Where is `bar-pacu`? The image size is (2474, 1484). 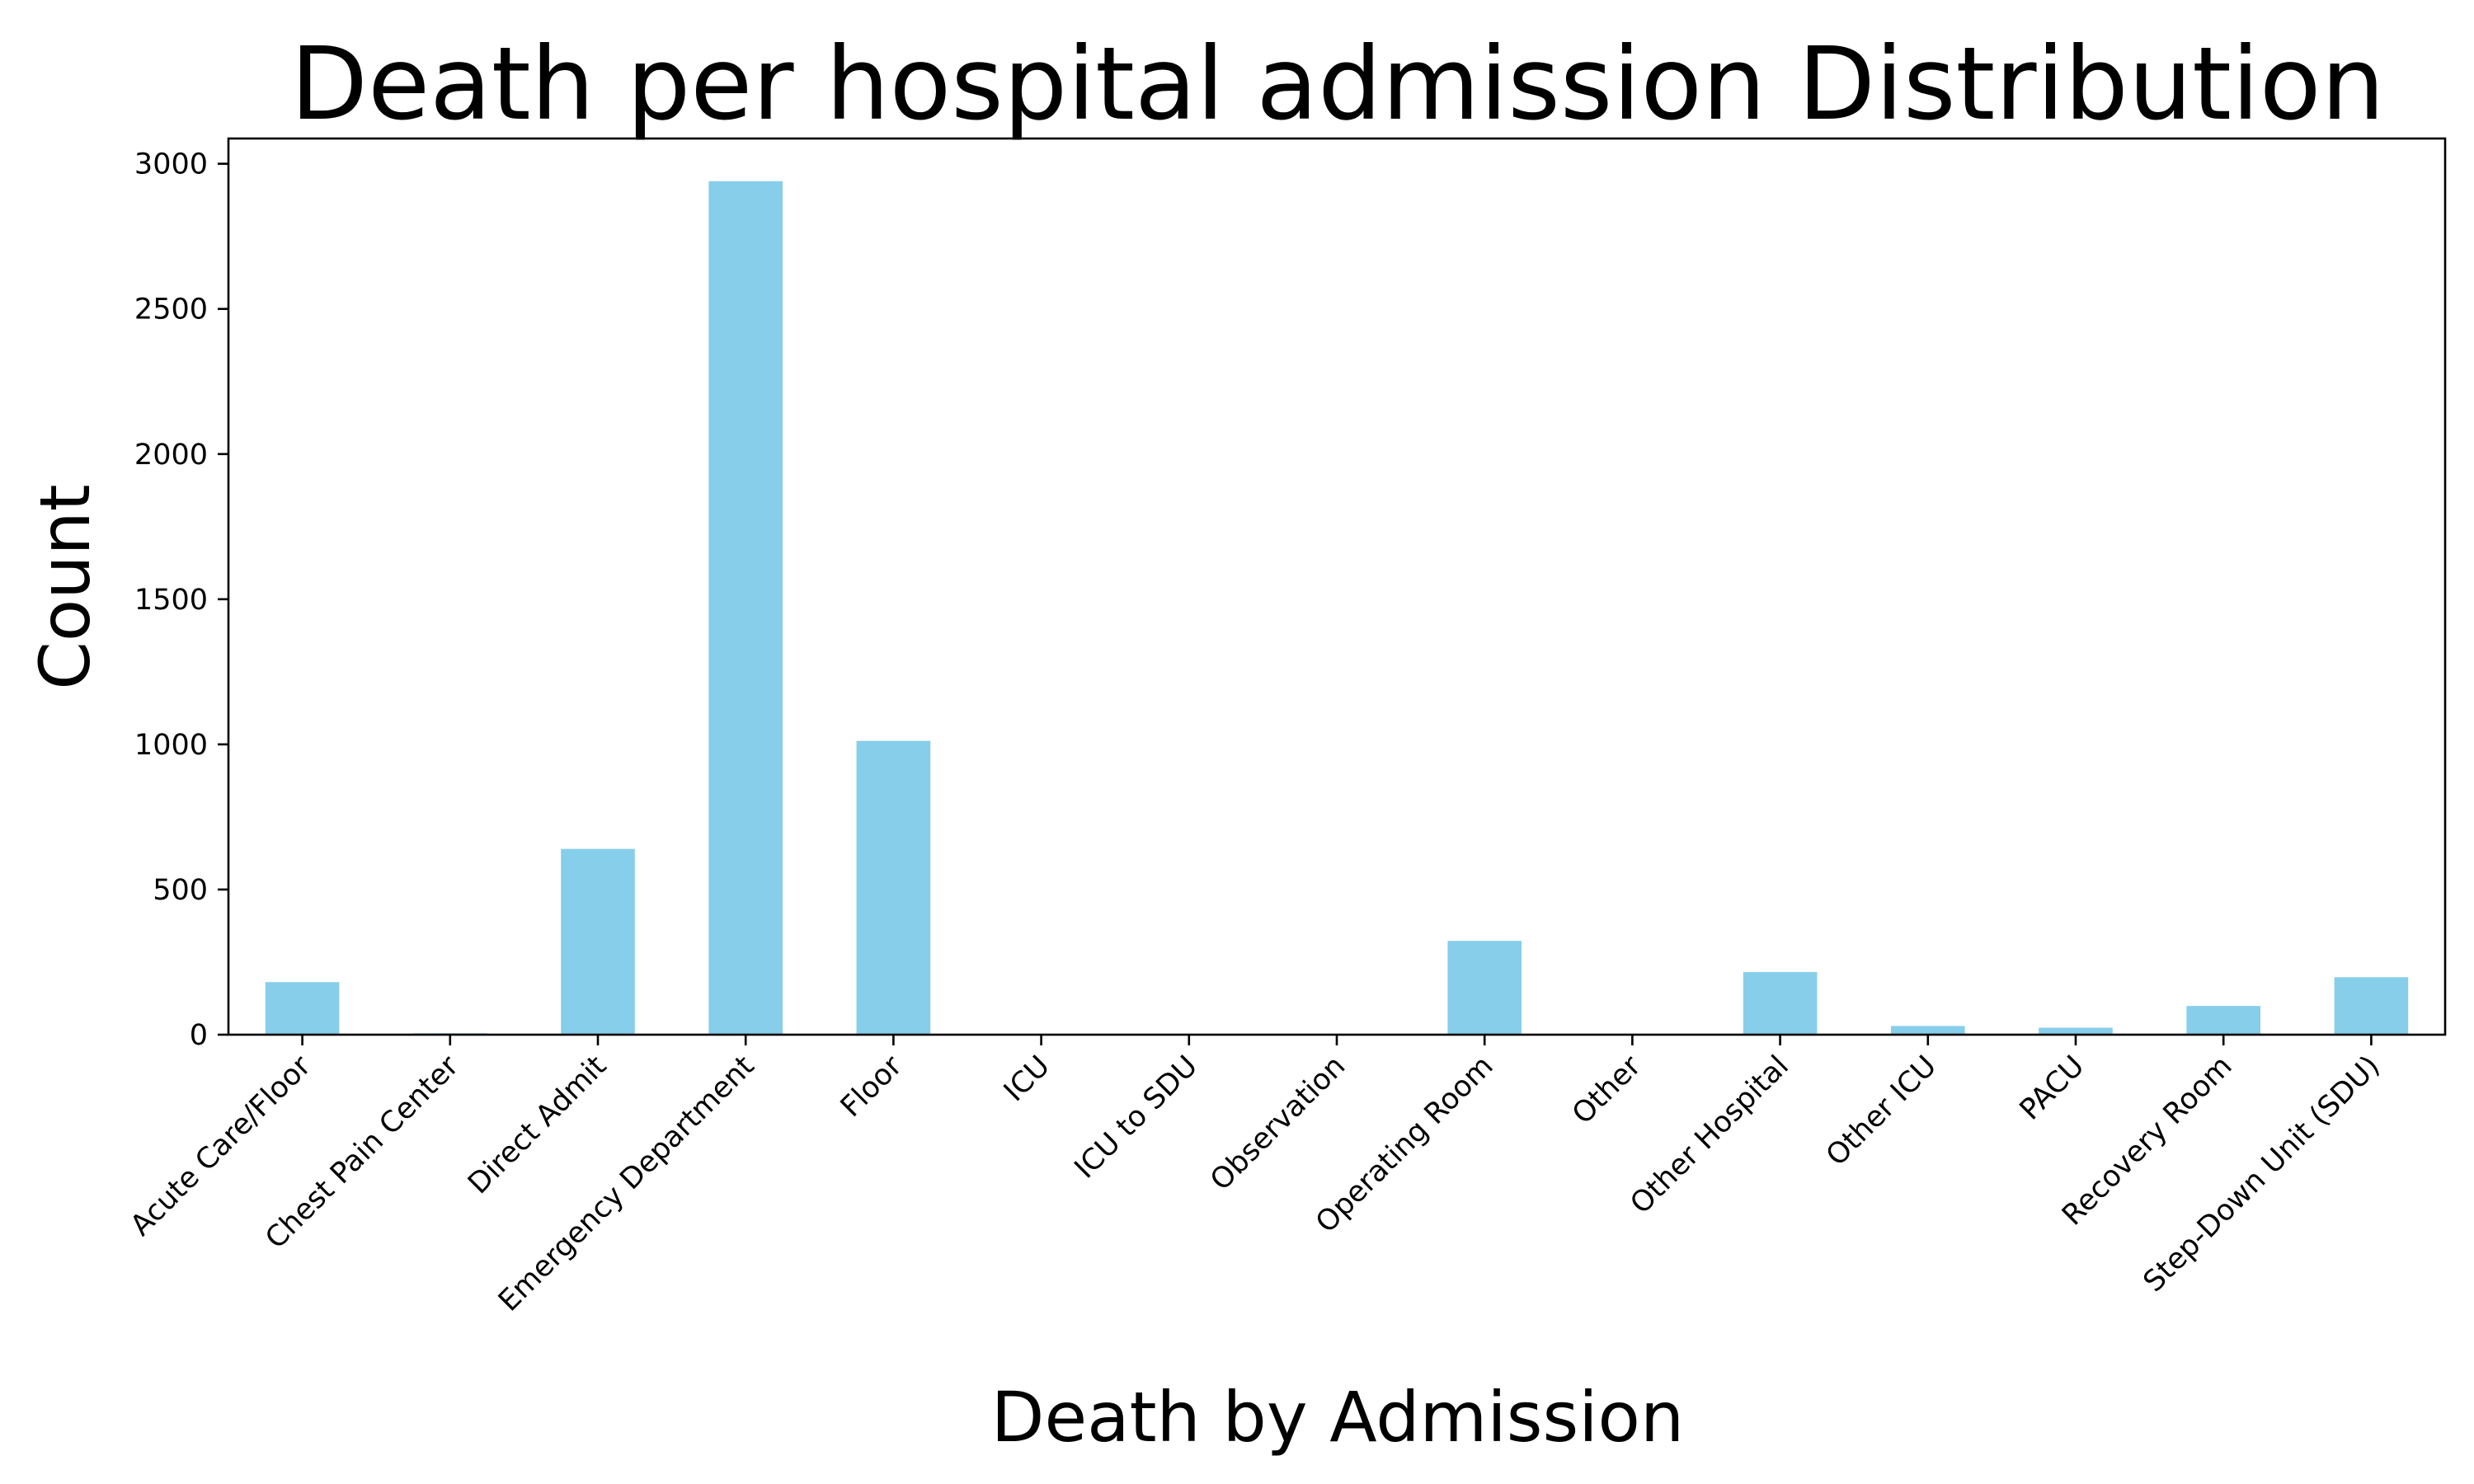
bar-pacu is located at coordinates (2076, 1031).